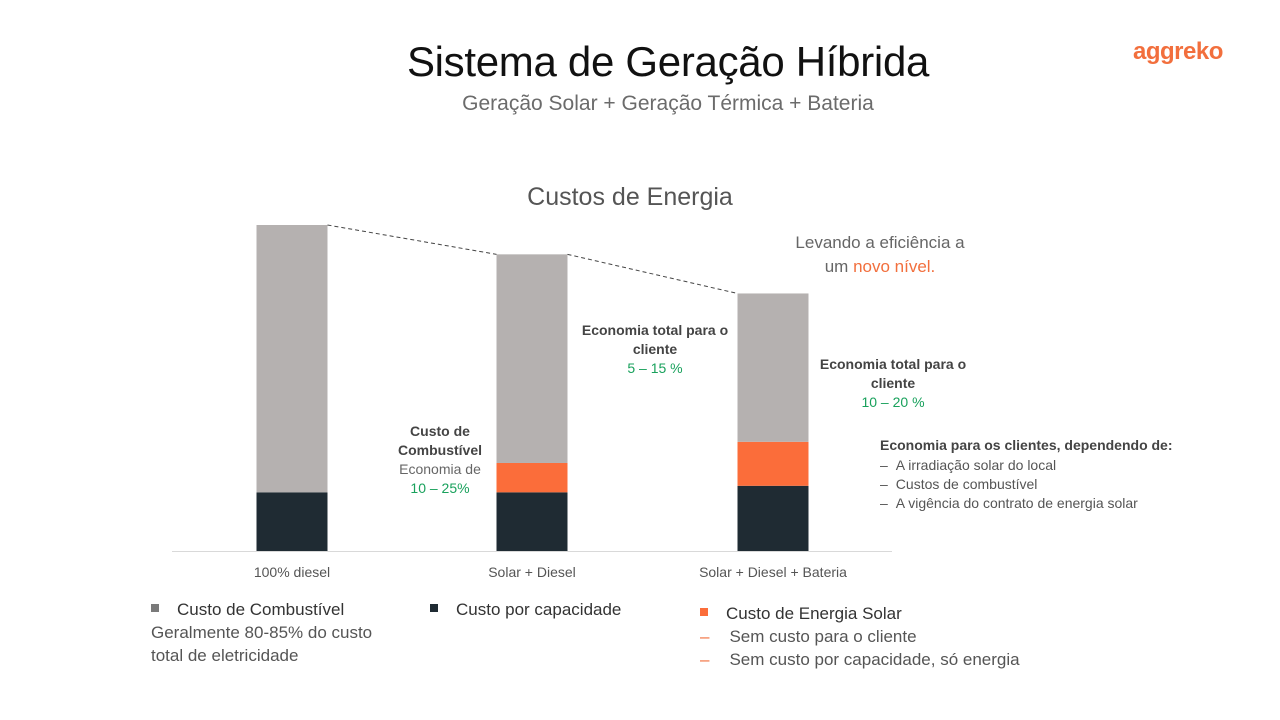  Describe the element at coordinates (1178, 51) in the screenshot. I see `aggreko-logo: aggreko` at that location.